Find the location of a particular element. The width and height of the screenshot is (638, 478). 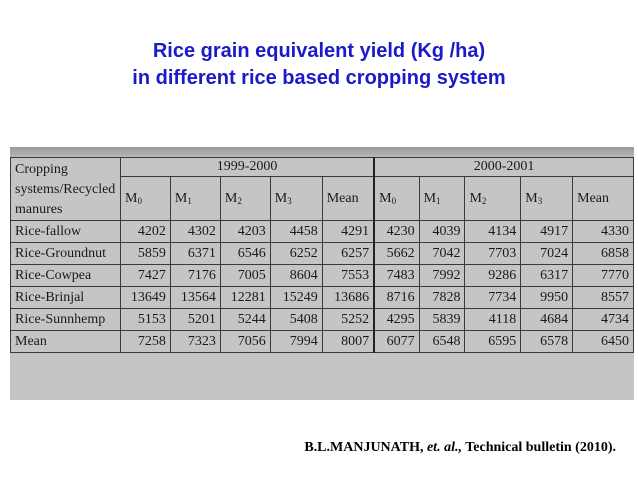

table-cell: 7828 is located at coordinates (442, 297).